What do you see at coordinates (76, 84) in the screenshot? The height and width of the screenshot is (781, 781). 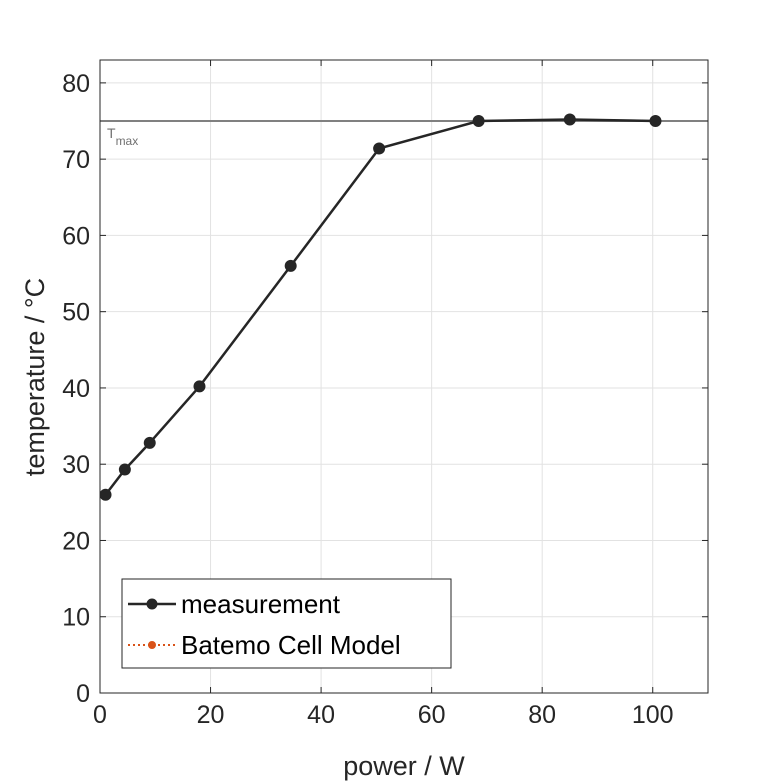 I see `y-tick-label: 80` at bounding box center [76, 84].